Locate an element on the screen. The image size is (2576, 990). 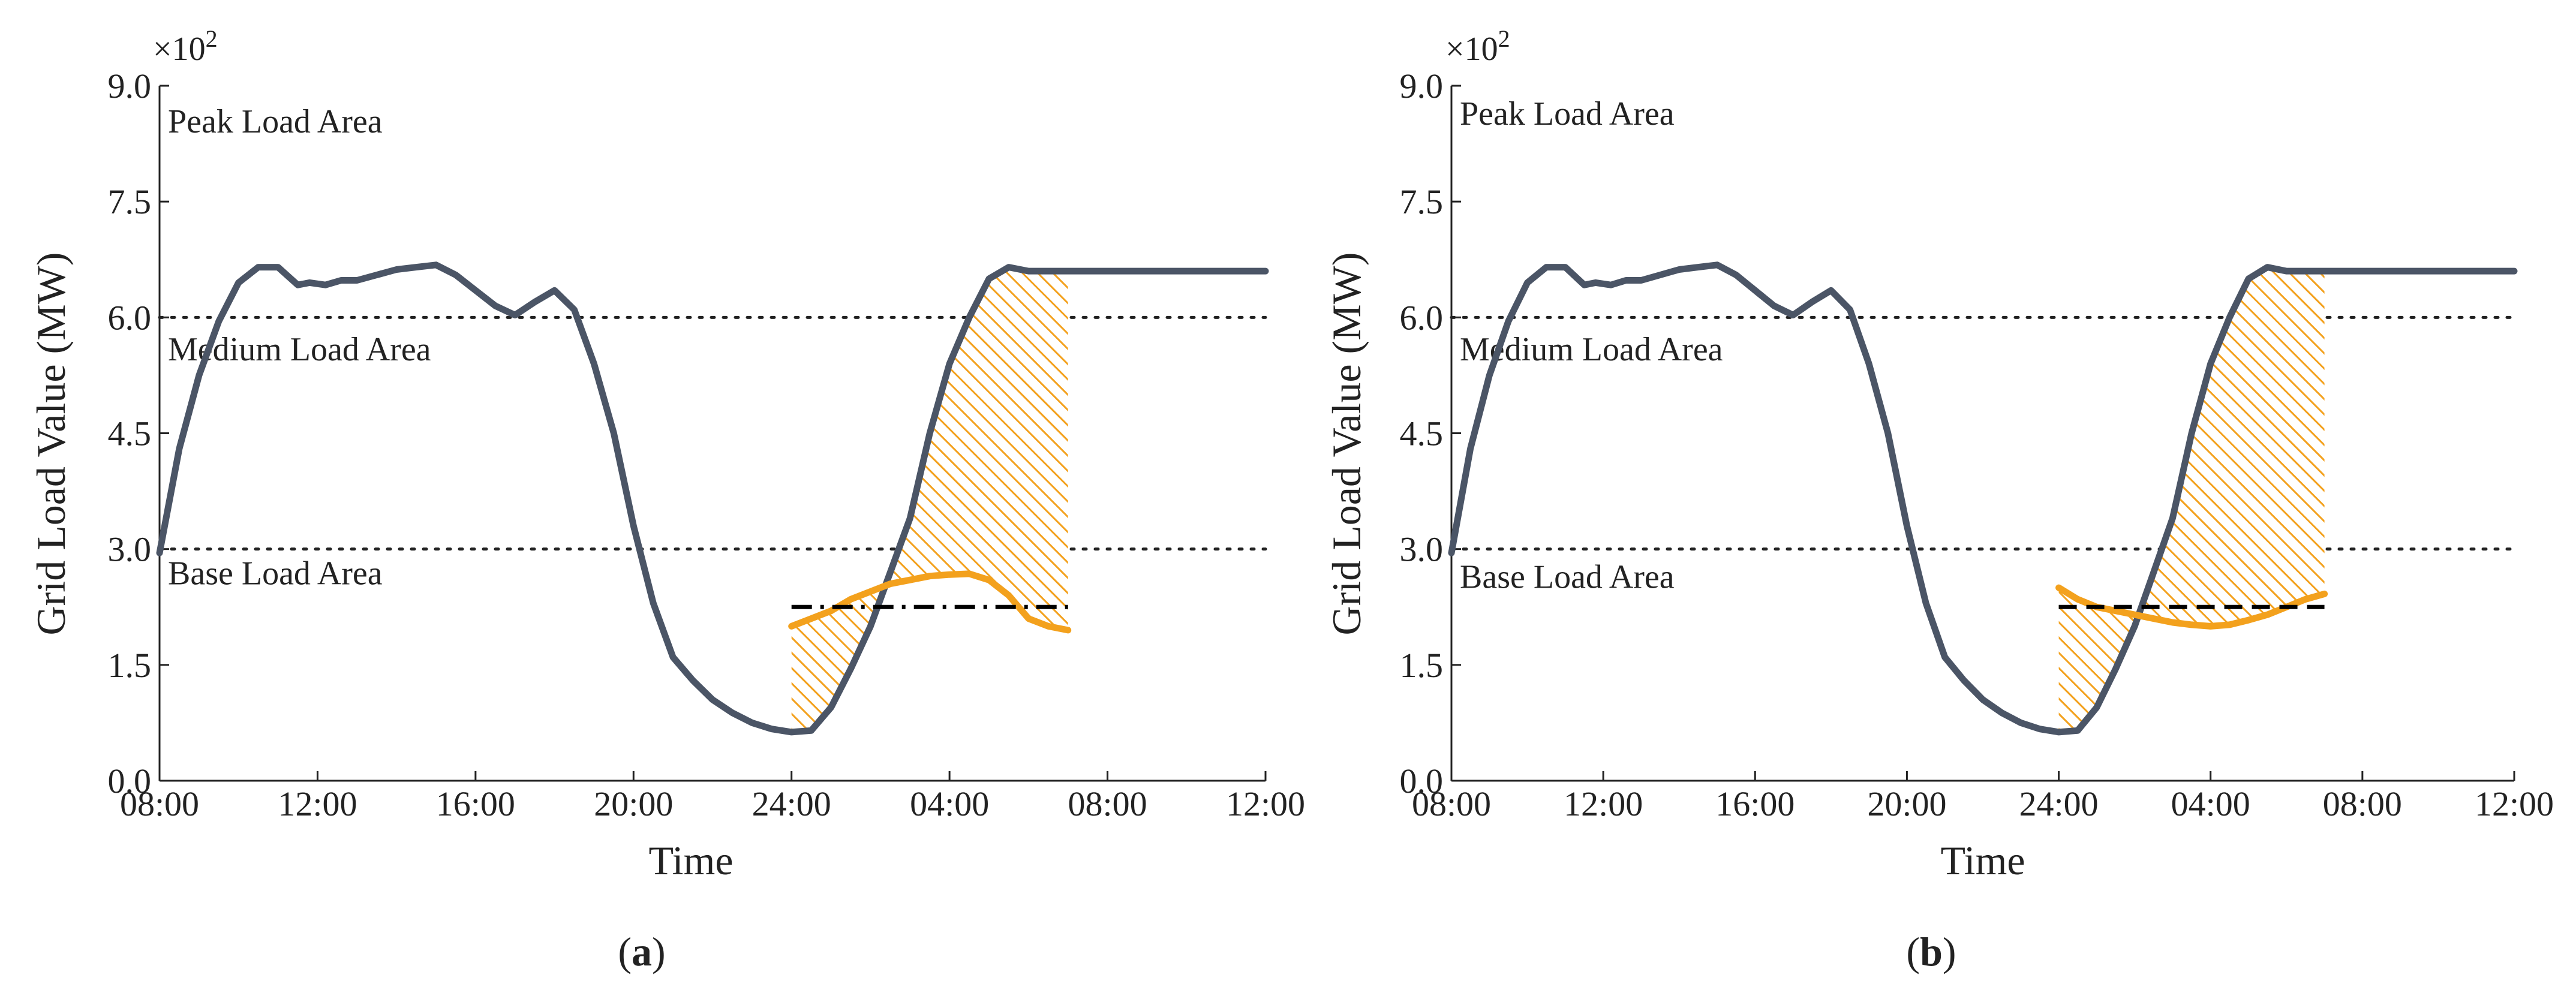
panel-b-x-tick-label: 04:00 is located at coordinates (2210, 803).